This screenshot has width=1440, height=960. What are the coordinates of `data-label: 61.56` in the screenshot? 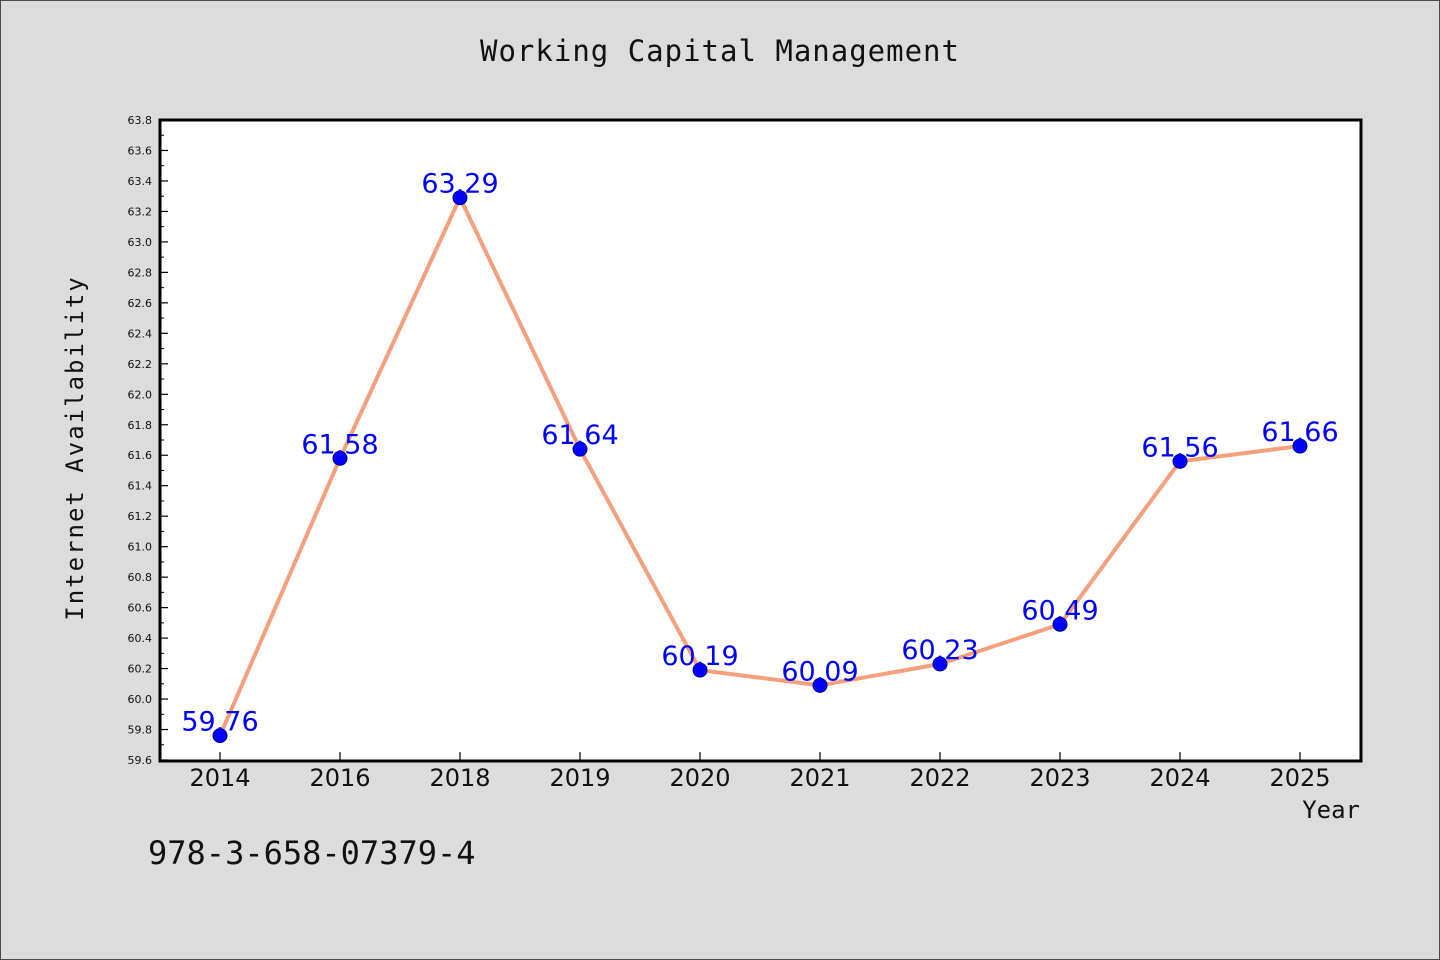 It's located at (1179, 447).